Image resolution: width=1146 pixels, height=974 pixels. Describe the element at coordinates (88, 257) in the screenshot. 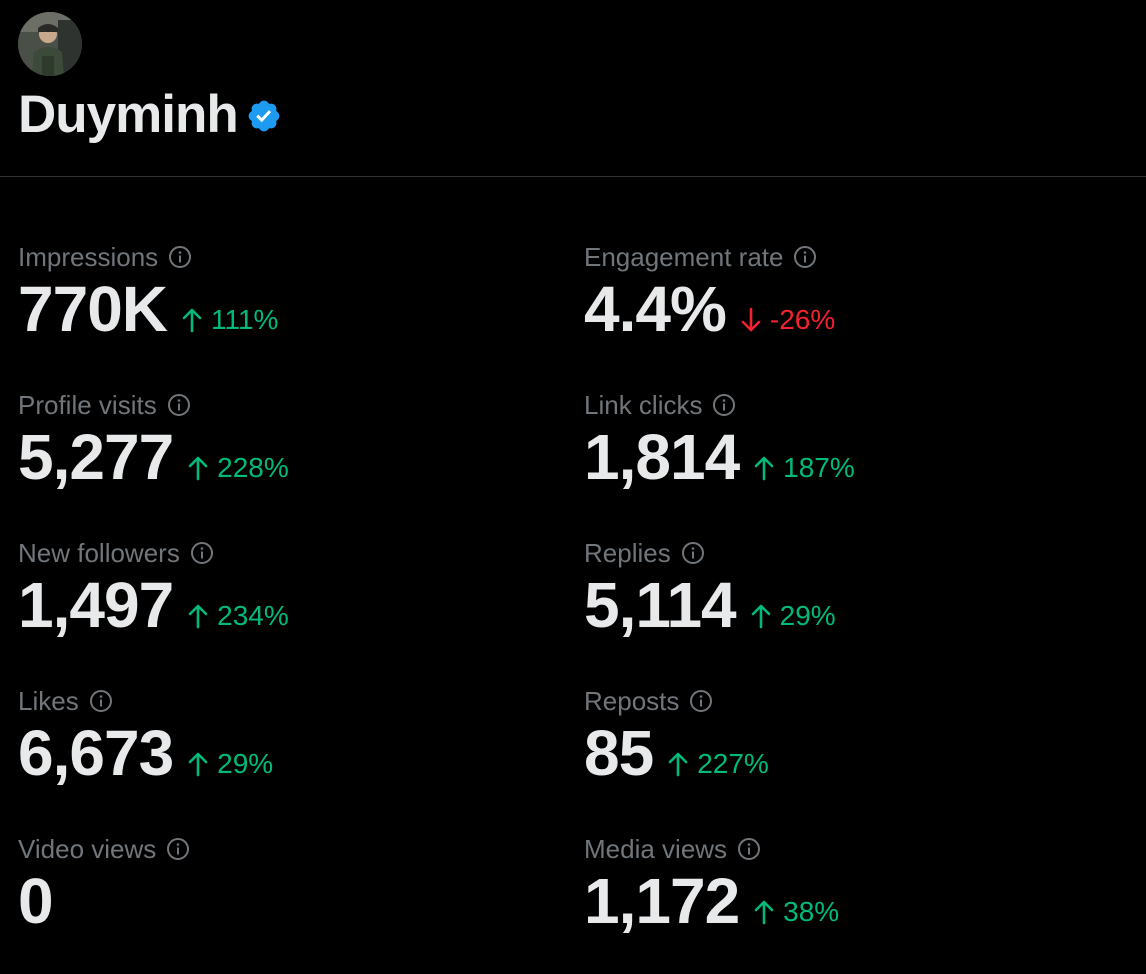

I see `metric-label: Impressions` at that location.